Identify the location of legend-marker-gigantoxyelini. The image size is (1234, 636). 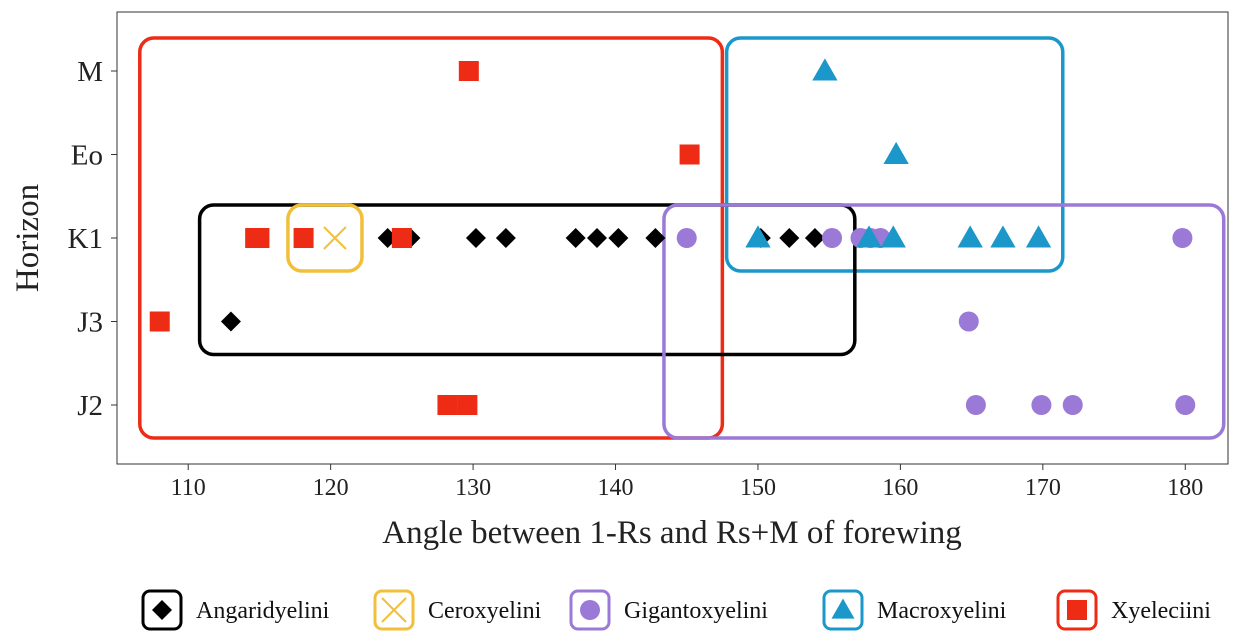
(590, 610).